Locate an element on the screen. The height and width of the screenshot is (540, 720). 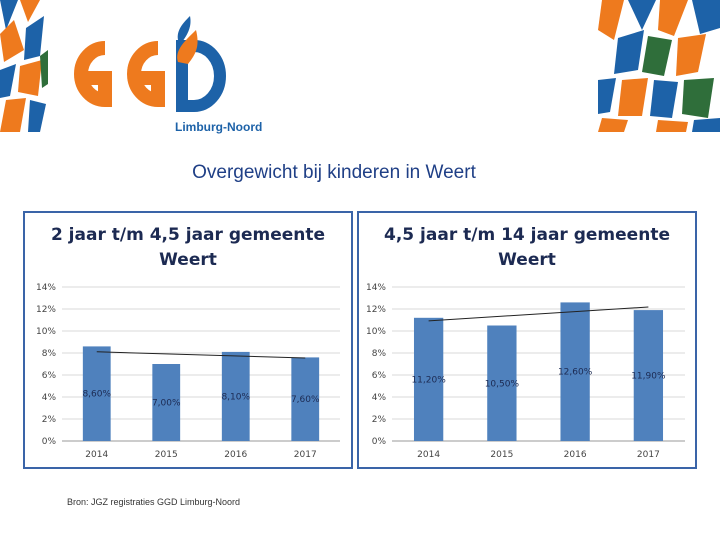
data-label: 11,20% is located at coordinates (428, 380).